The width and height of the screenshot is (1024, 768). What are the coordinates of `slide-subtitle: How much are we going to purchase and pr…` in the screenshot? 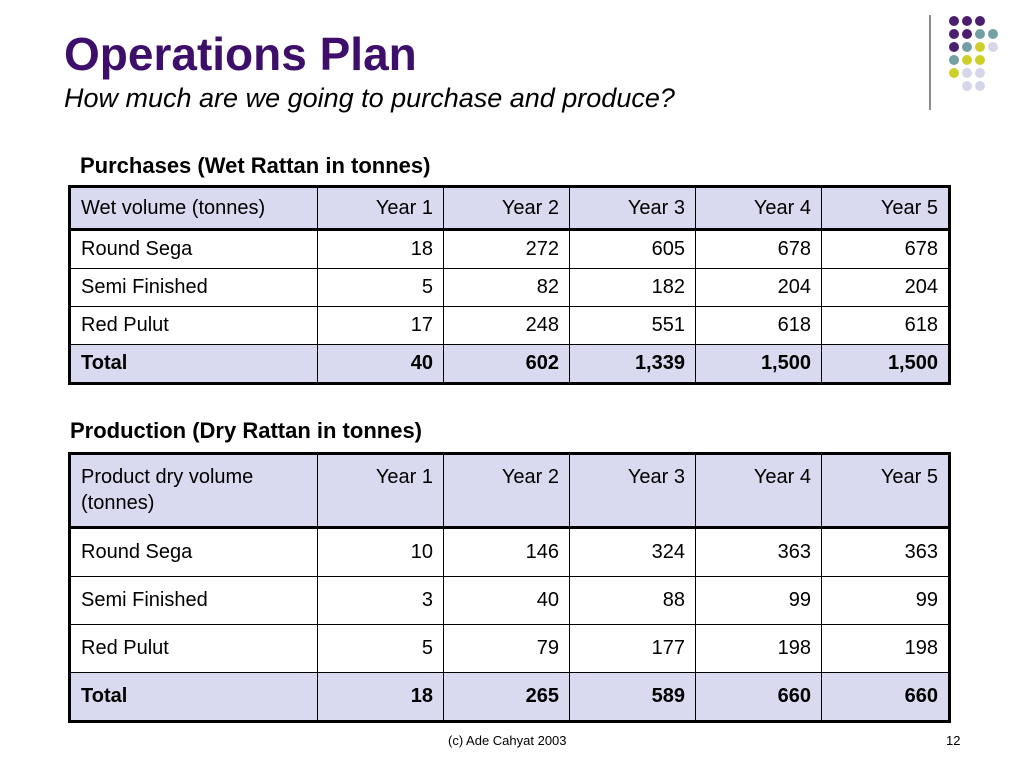 It's located at (369, 98).